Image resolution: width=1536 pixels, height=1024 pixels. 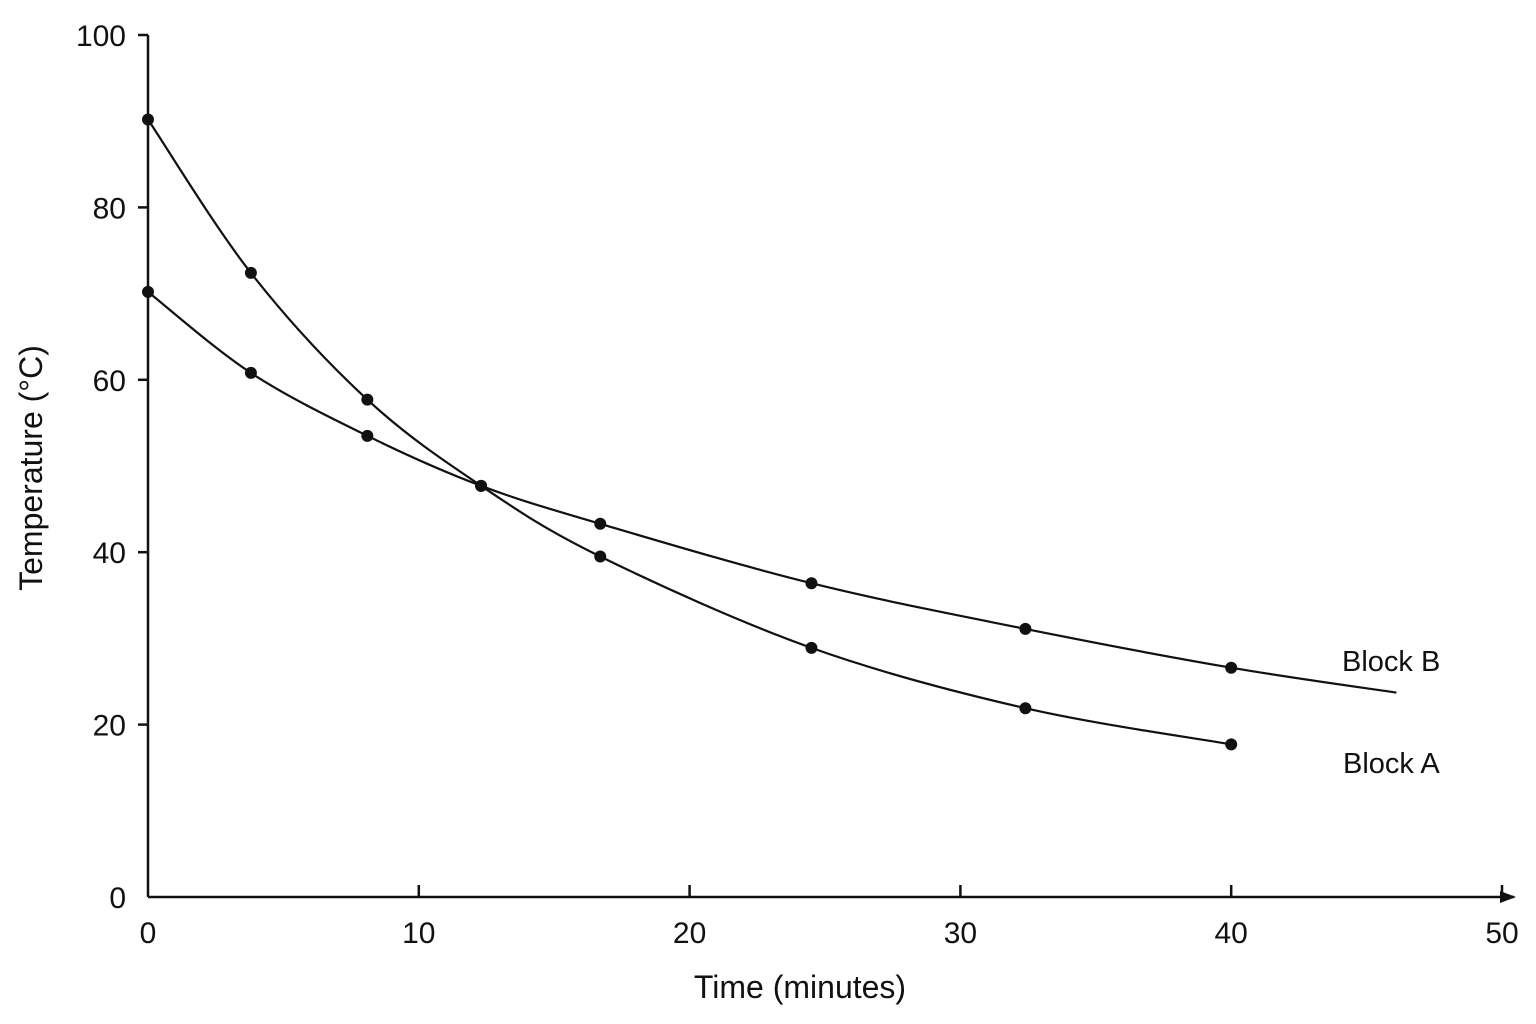 What do you see at coordinates (960, 933) in the screenshot?
I see `x-tick-label: 30` at bounding box center [960, 933].